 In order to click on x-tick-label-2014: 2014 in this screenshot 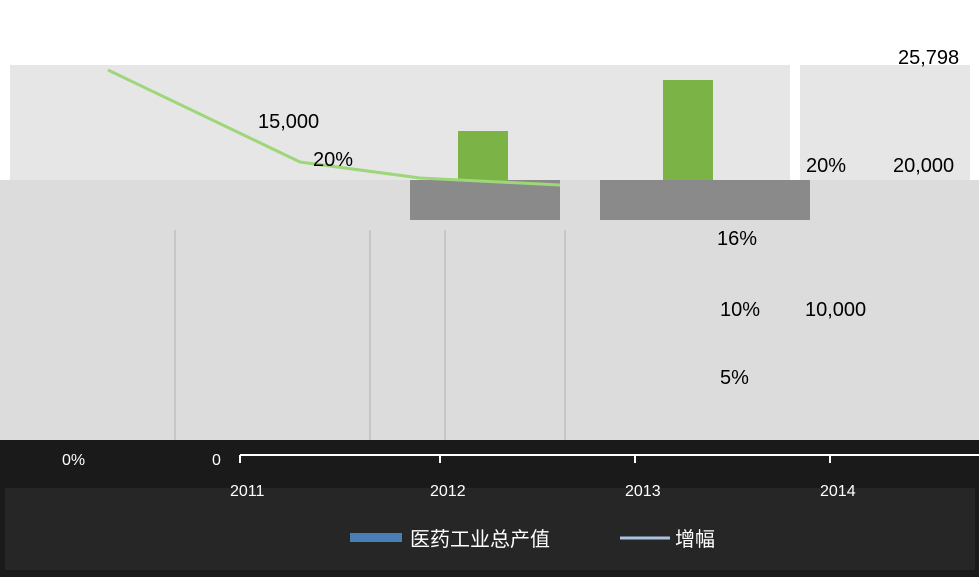, I will do `click(838, 491)`.